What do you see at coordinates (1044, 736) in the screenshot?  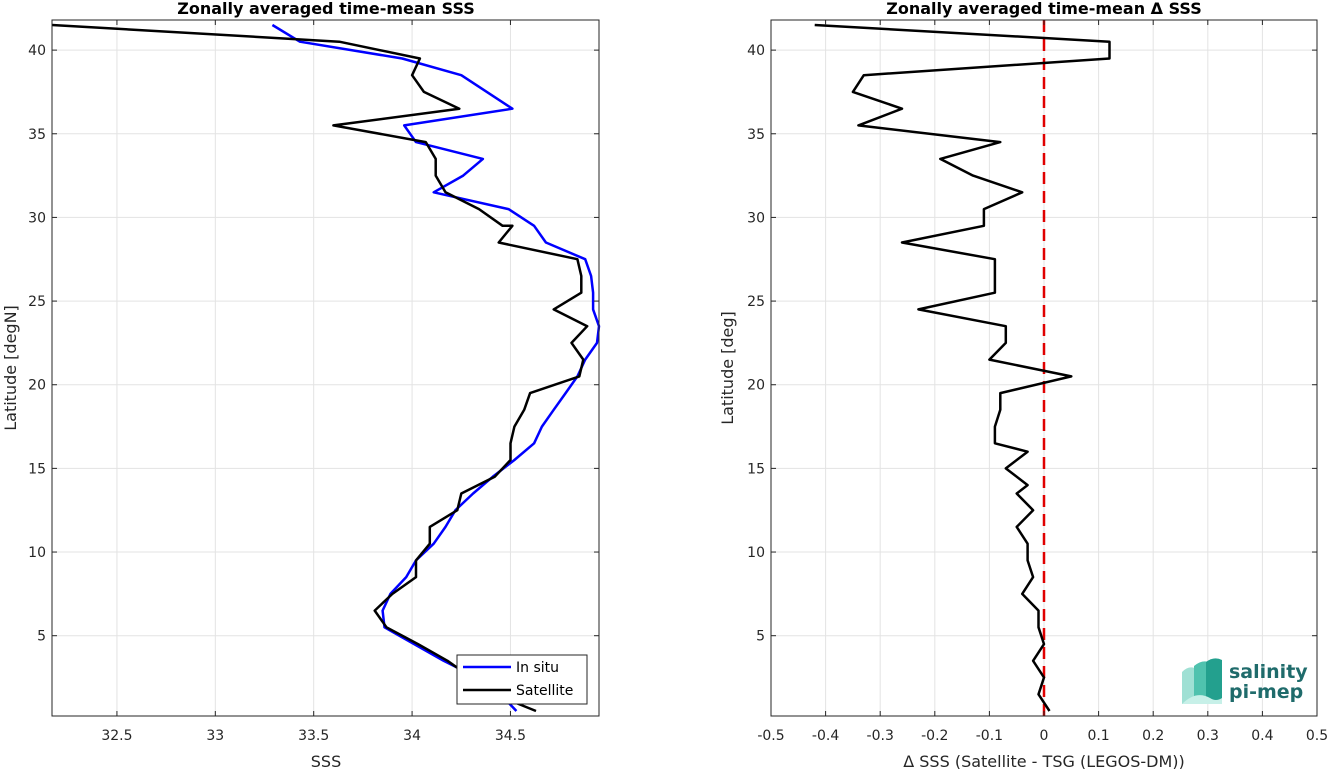 I see `x-tick-label: 0` at bounding box center [1044, 736].